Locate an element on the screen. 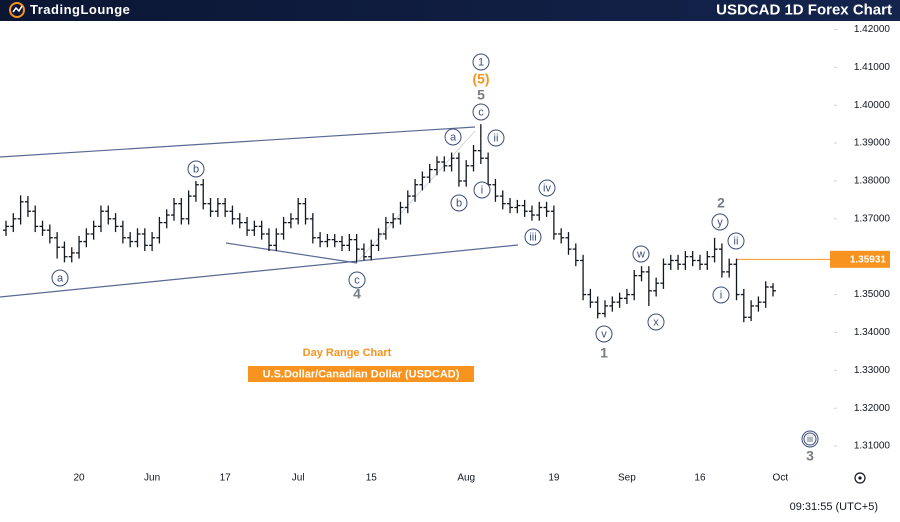  last-price-box is located at coordinates (860, 259).